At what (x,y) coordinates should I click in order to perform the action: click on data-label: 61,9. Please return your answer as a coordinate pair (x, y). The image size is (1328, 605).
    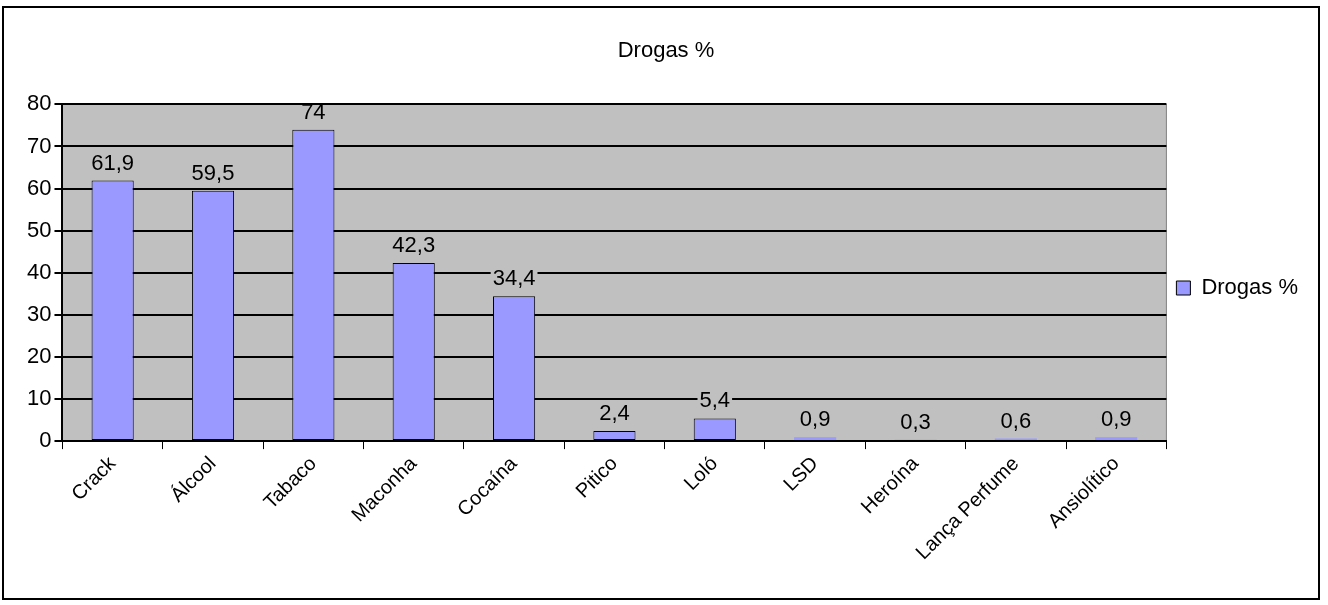
    Looking at the image, I should click on (113, 162).